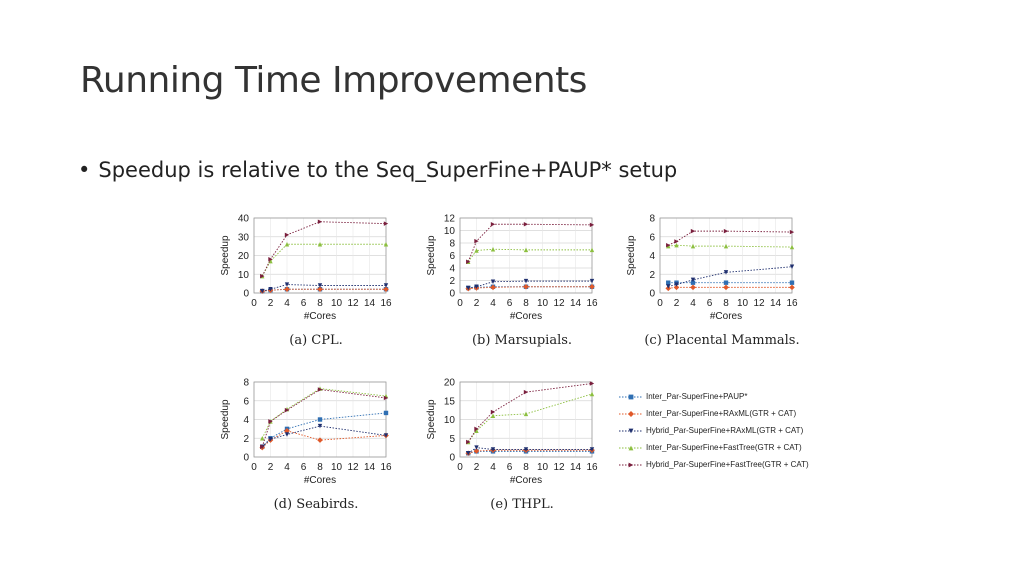 The height and width of the screenshot is (576, 1024). What do you see at coordinates (718, 464) in the screenshot?
I see `legend-item: Hybrid_Par-SuperFine+FastTree(GTR + CAT)` at bounding box center [718, 464].